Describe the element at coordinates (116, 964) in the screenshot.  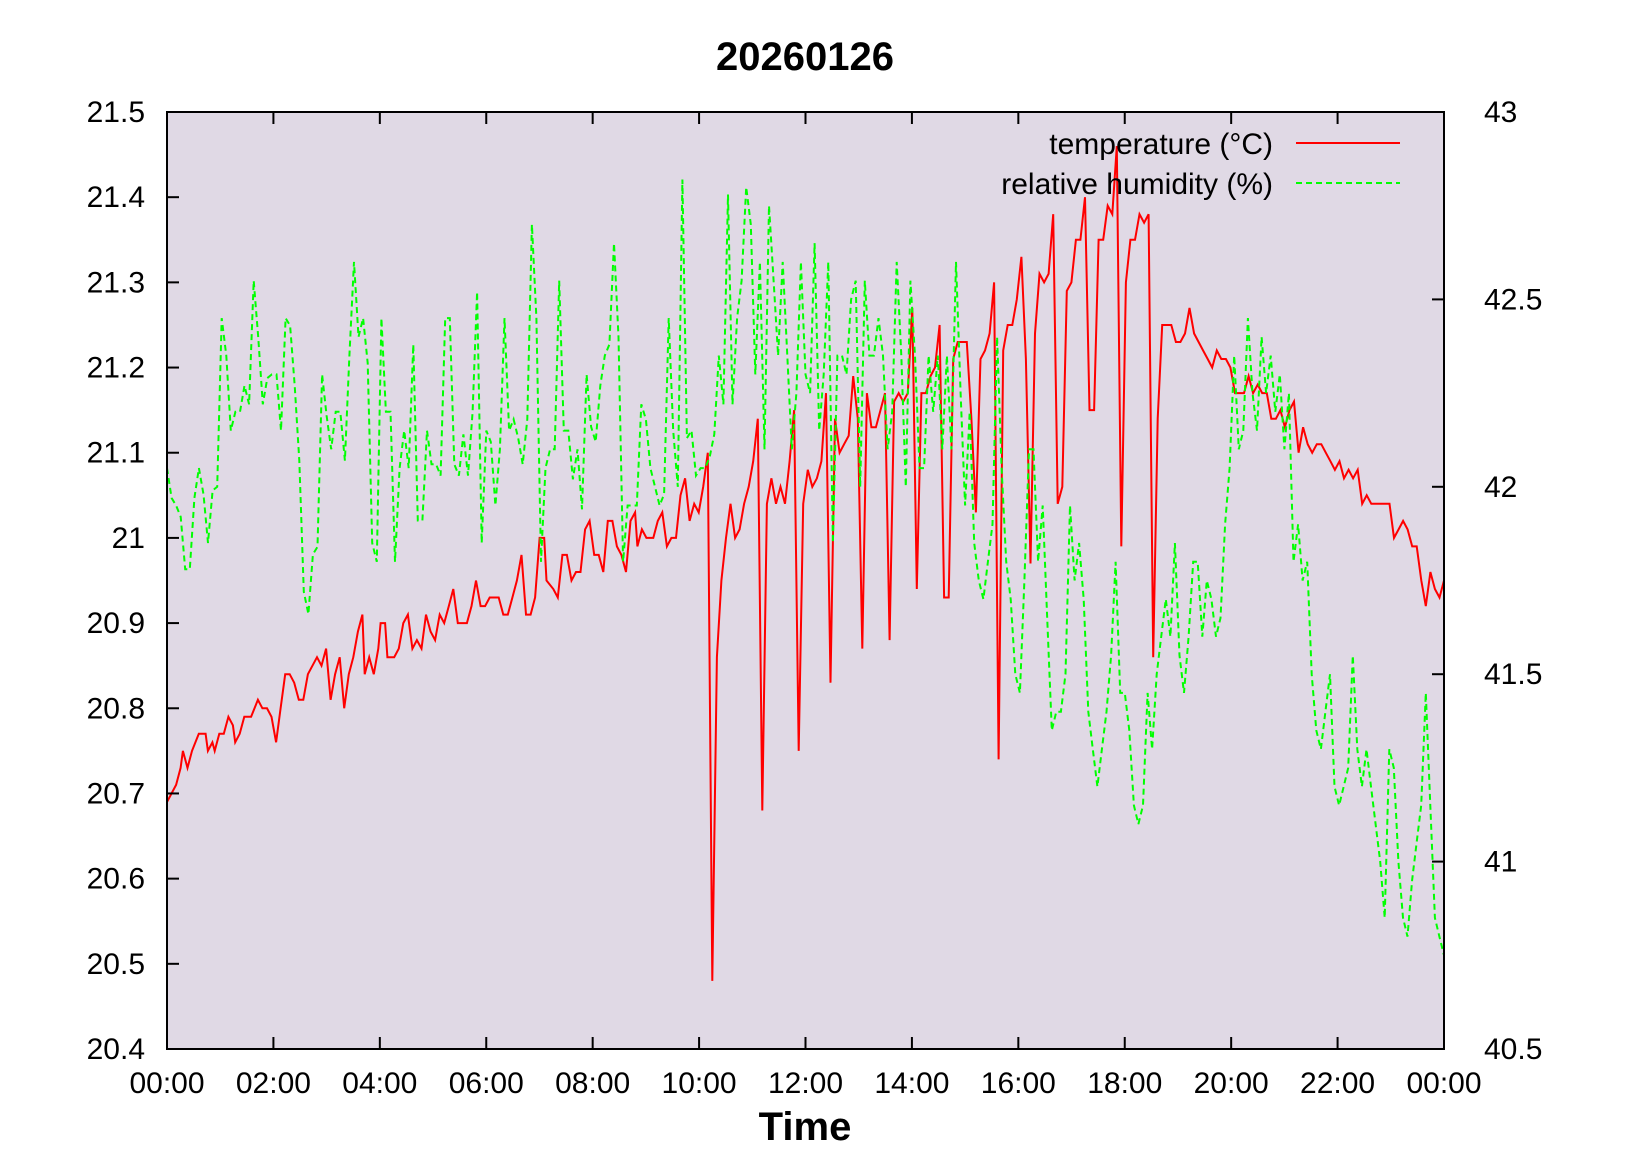
I see `y-tick-label: 20.5` at that location.